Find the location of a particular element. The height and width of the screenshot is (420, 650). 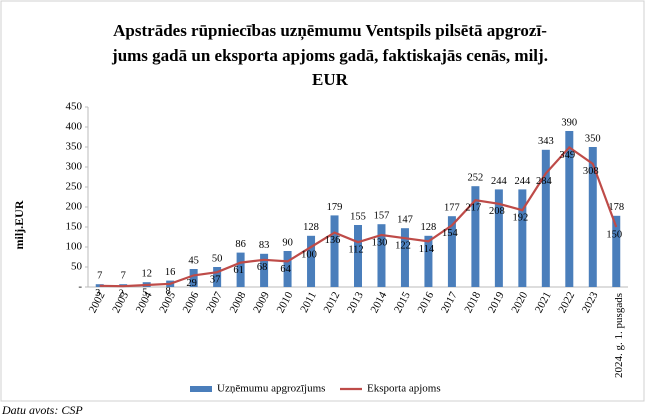

line-value-label: 208 is located at coordinates (497, 211).